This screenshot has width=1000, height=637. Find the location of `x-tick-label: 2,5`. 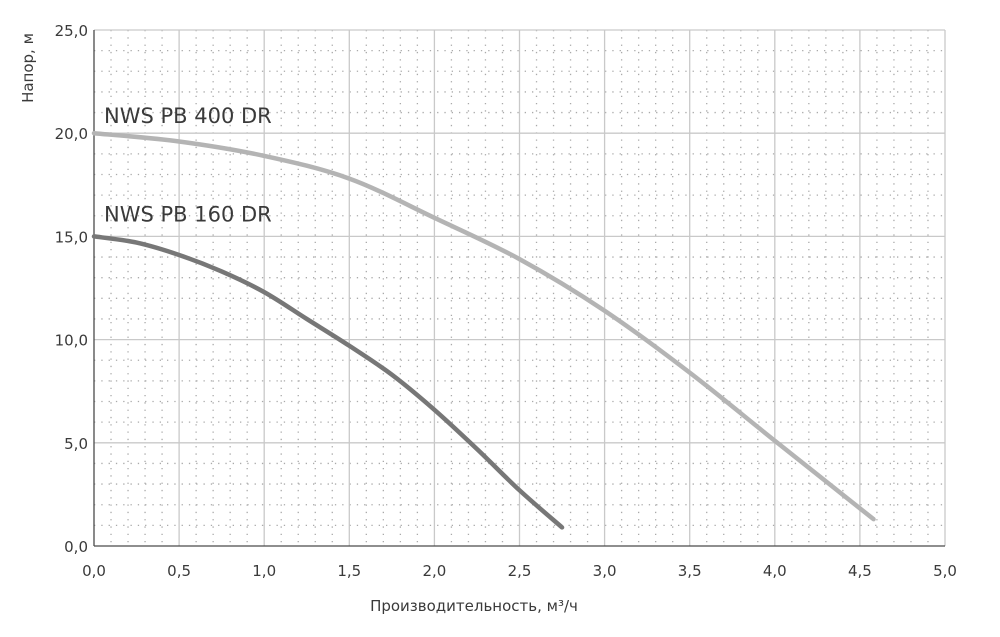

x-tick-label: 2,5 is located at coordinates (520, 571).